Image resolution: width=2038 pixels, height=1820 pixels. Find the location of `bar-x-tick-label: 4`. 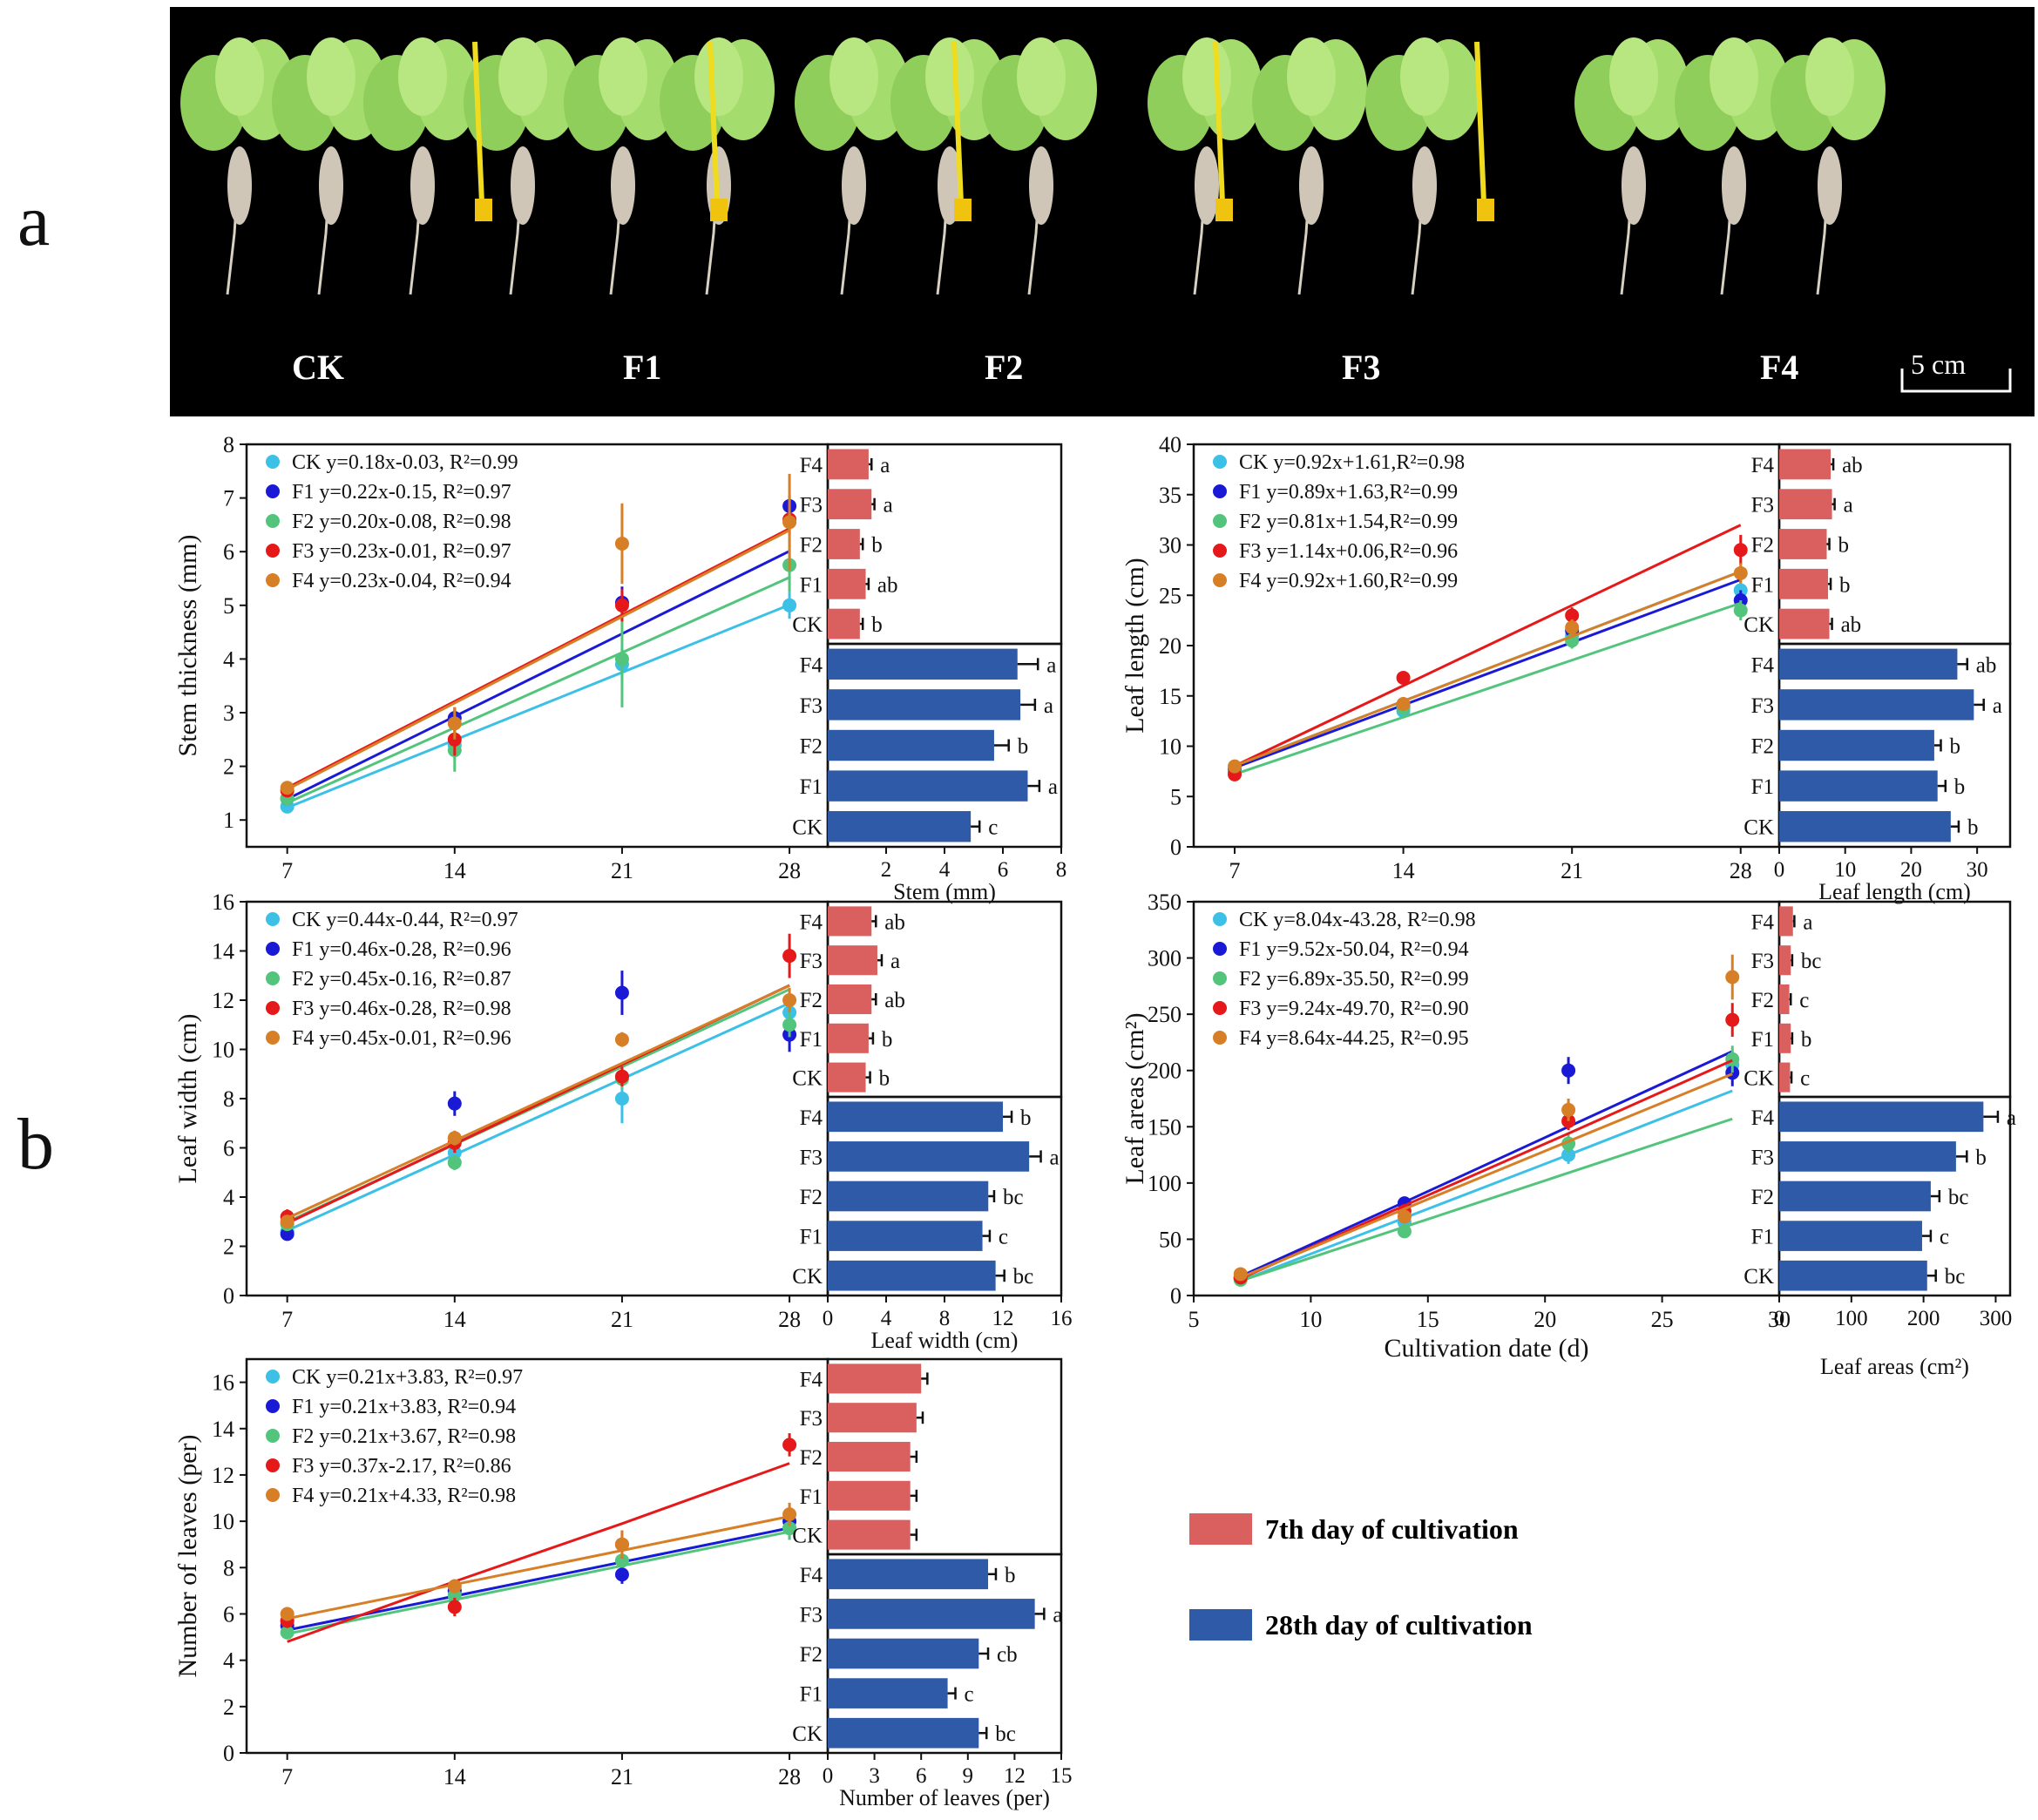

bar-x-tick-label: 4 is located at coordinates (945, 870).